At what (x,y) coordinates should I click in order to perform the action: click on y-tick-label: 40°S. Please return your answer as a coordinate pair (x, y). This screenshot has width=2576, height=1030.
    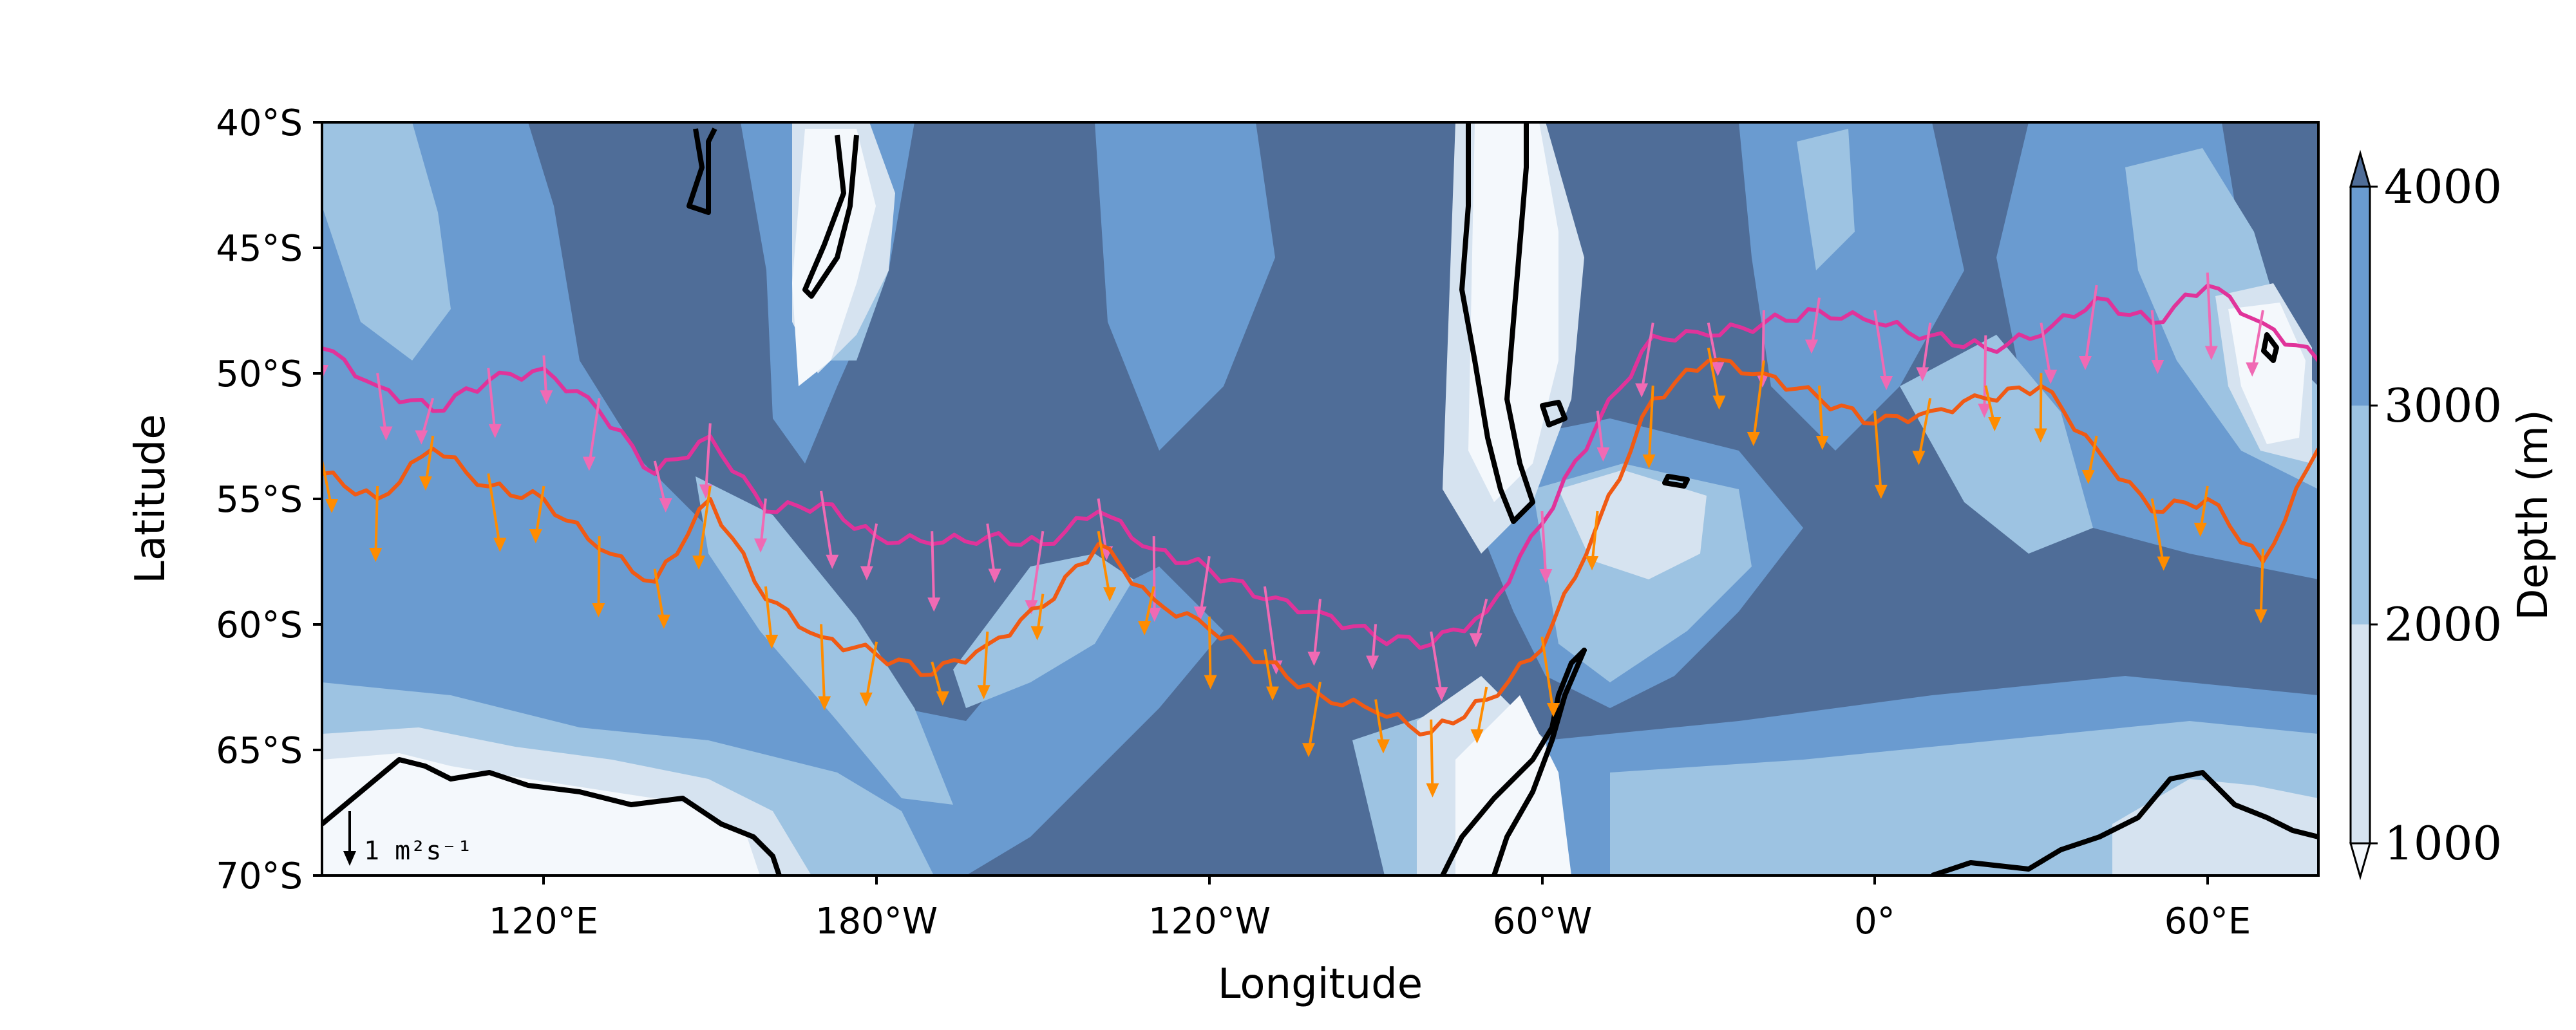
    Looking at the image, I should click on (259, 123).